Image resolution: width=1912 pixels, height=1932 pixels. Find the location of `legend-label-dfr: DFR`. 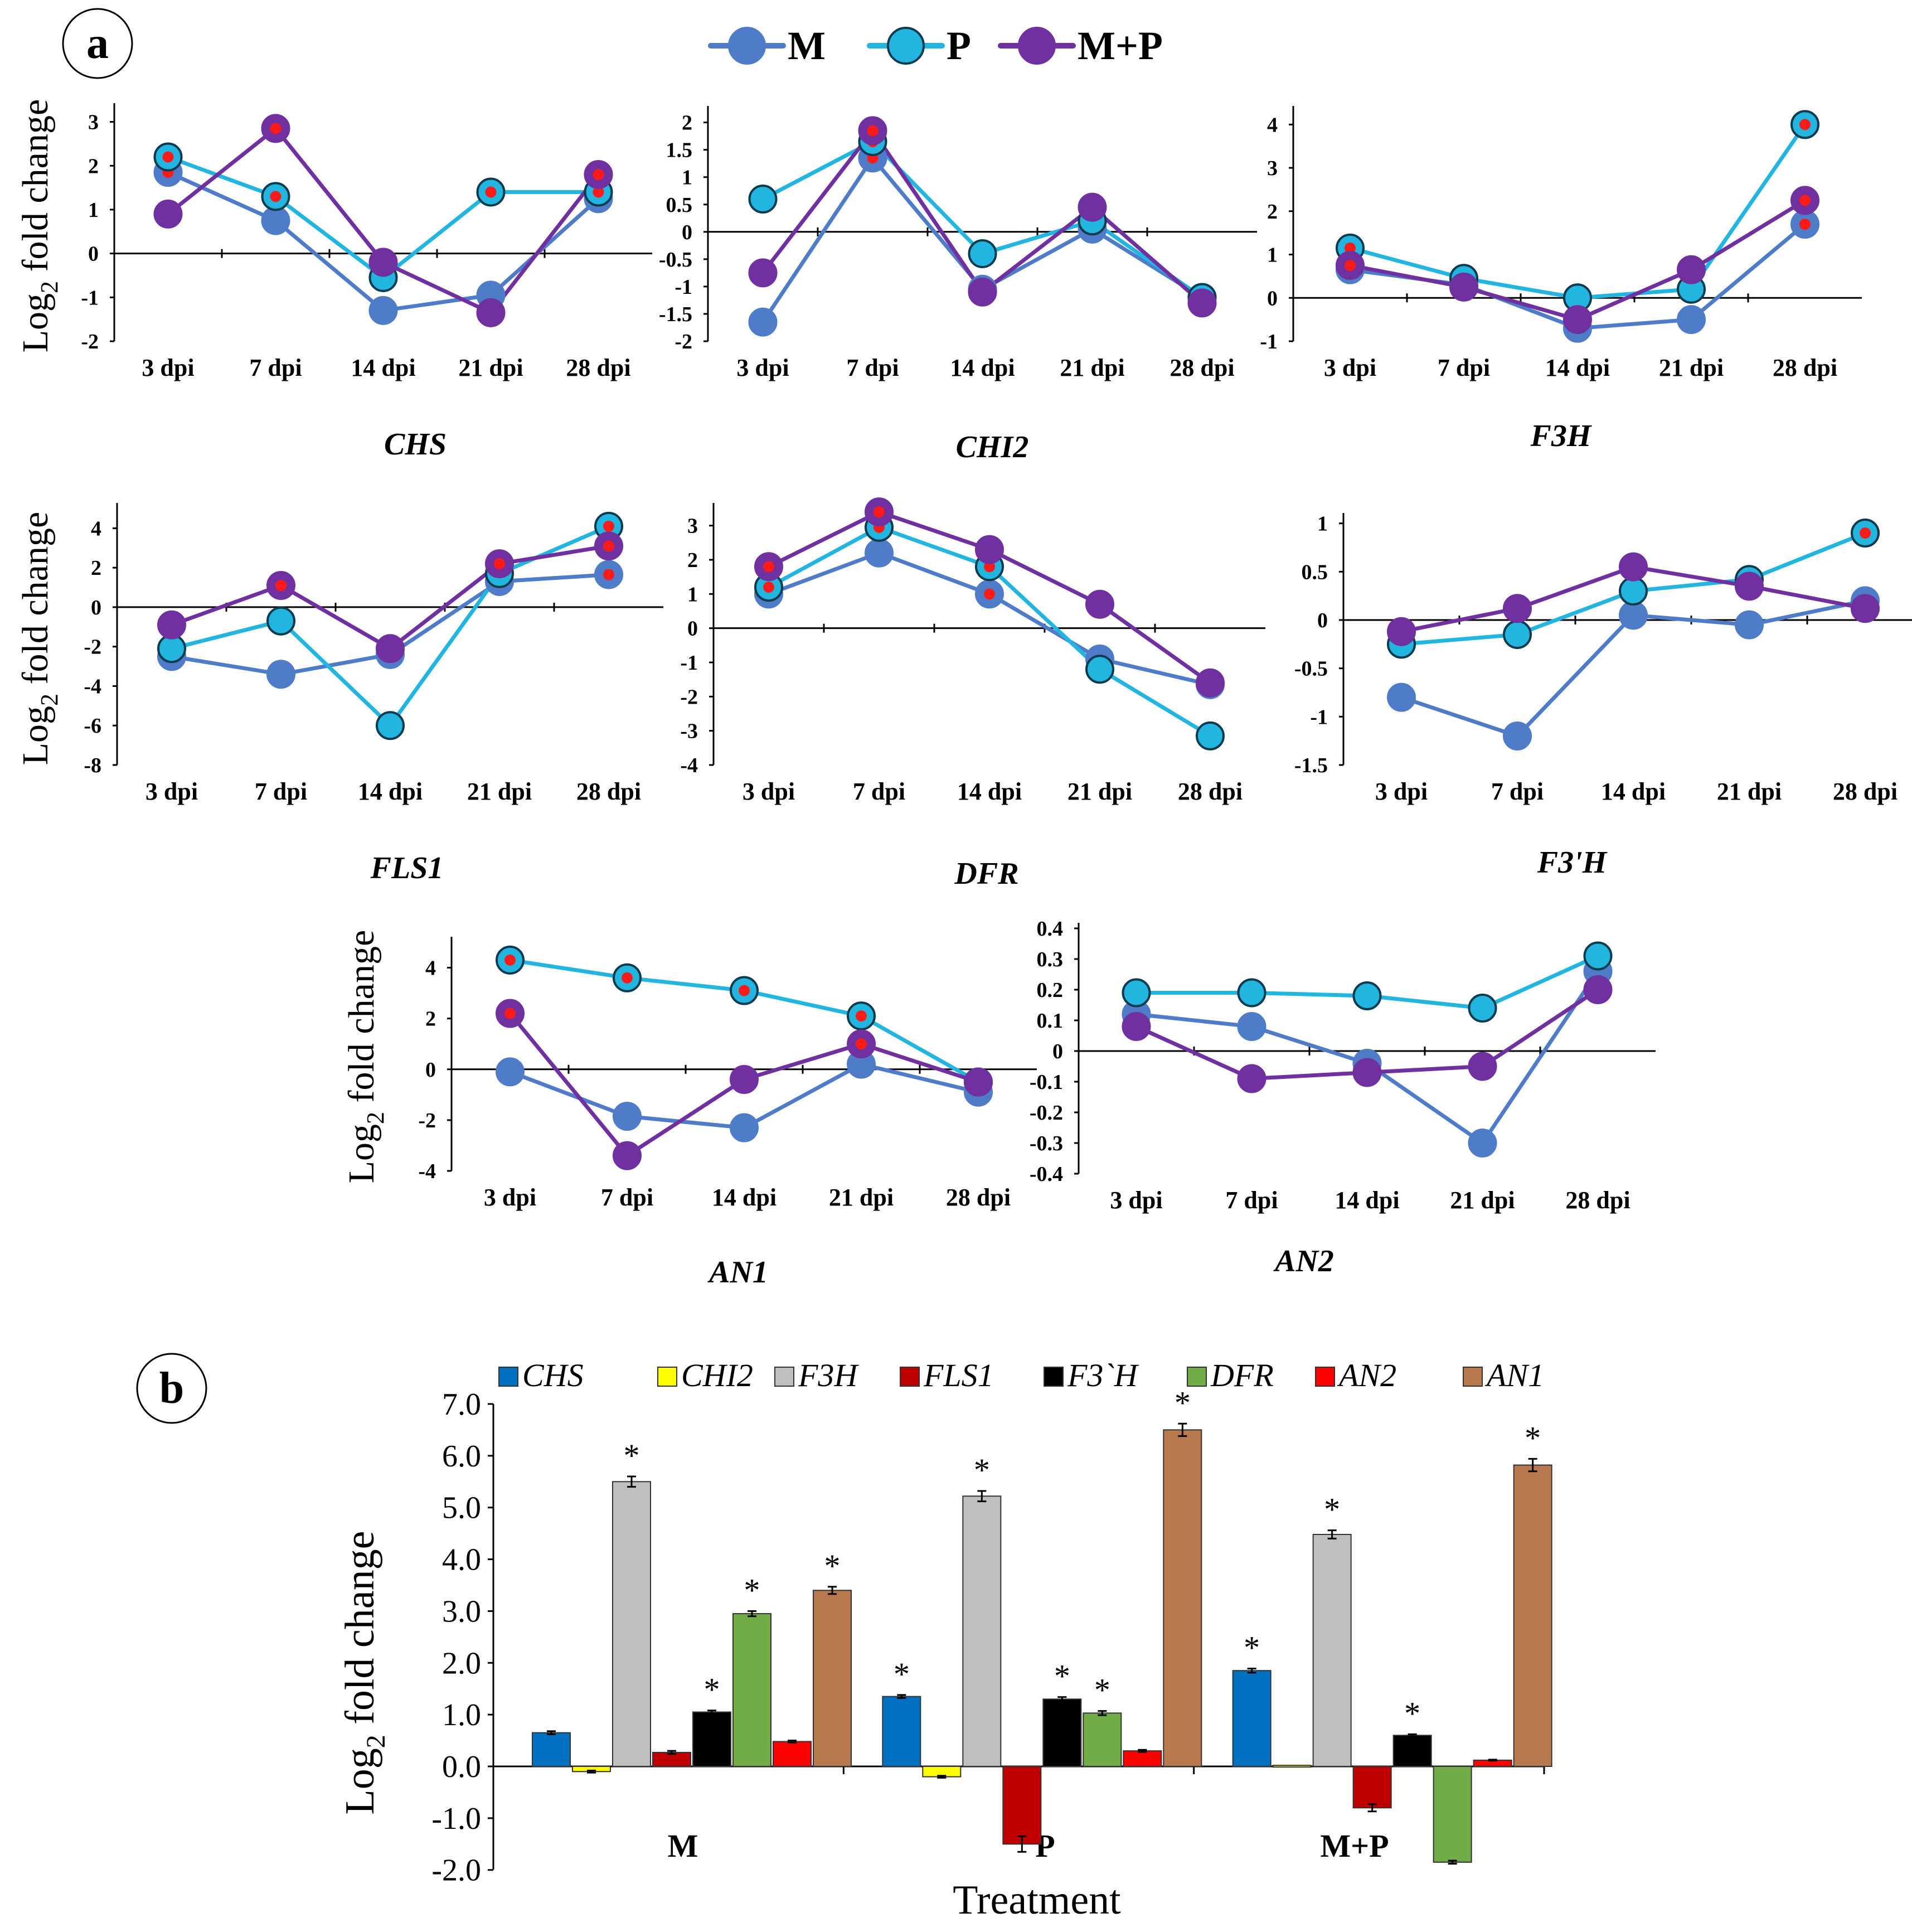

legend-label-dfr: DFR is located at coordinates (1242, 1375).